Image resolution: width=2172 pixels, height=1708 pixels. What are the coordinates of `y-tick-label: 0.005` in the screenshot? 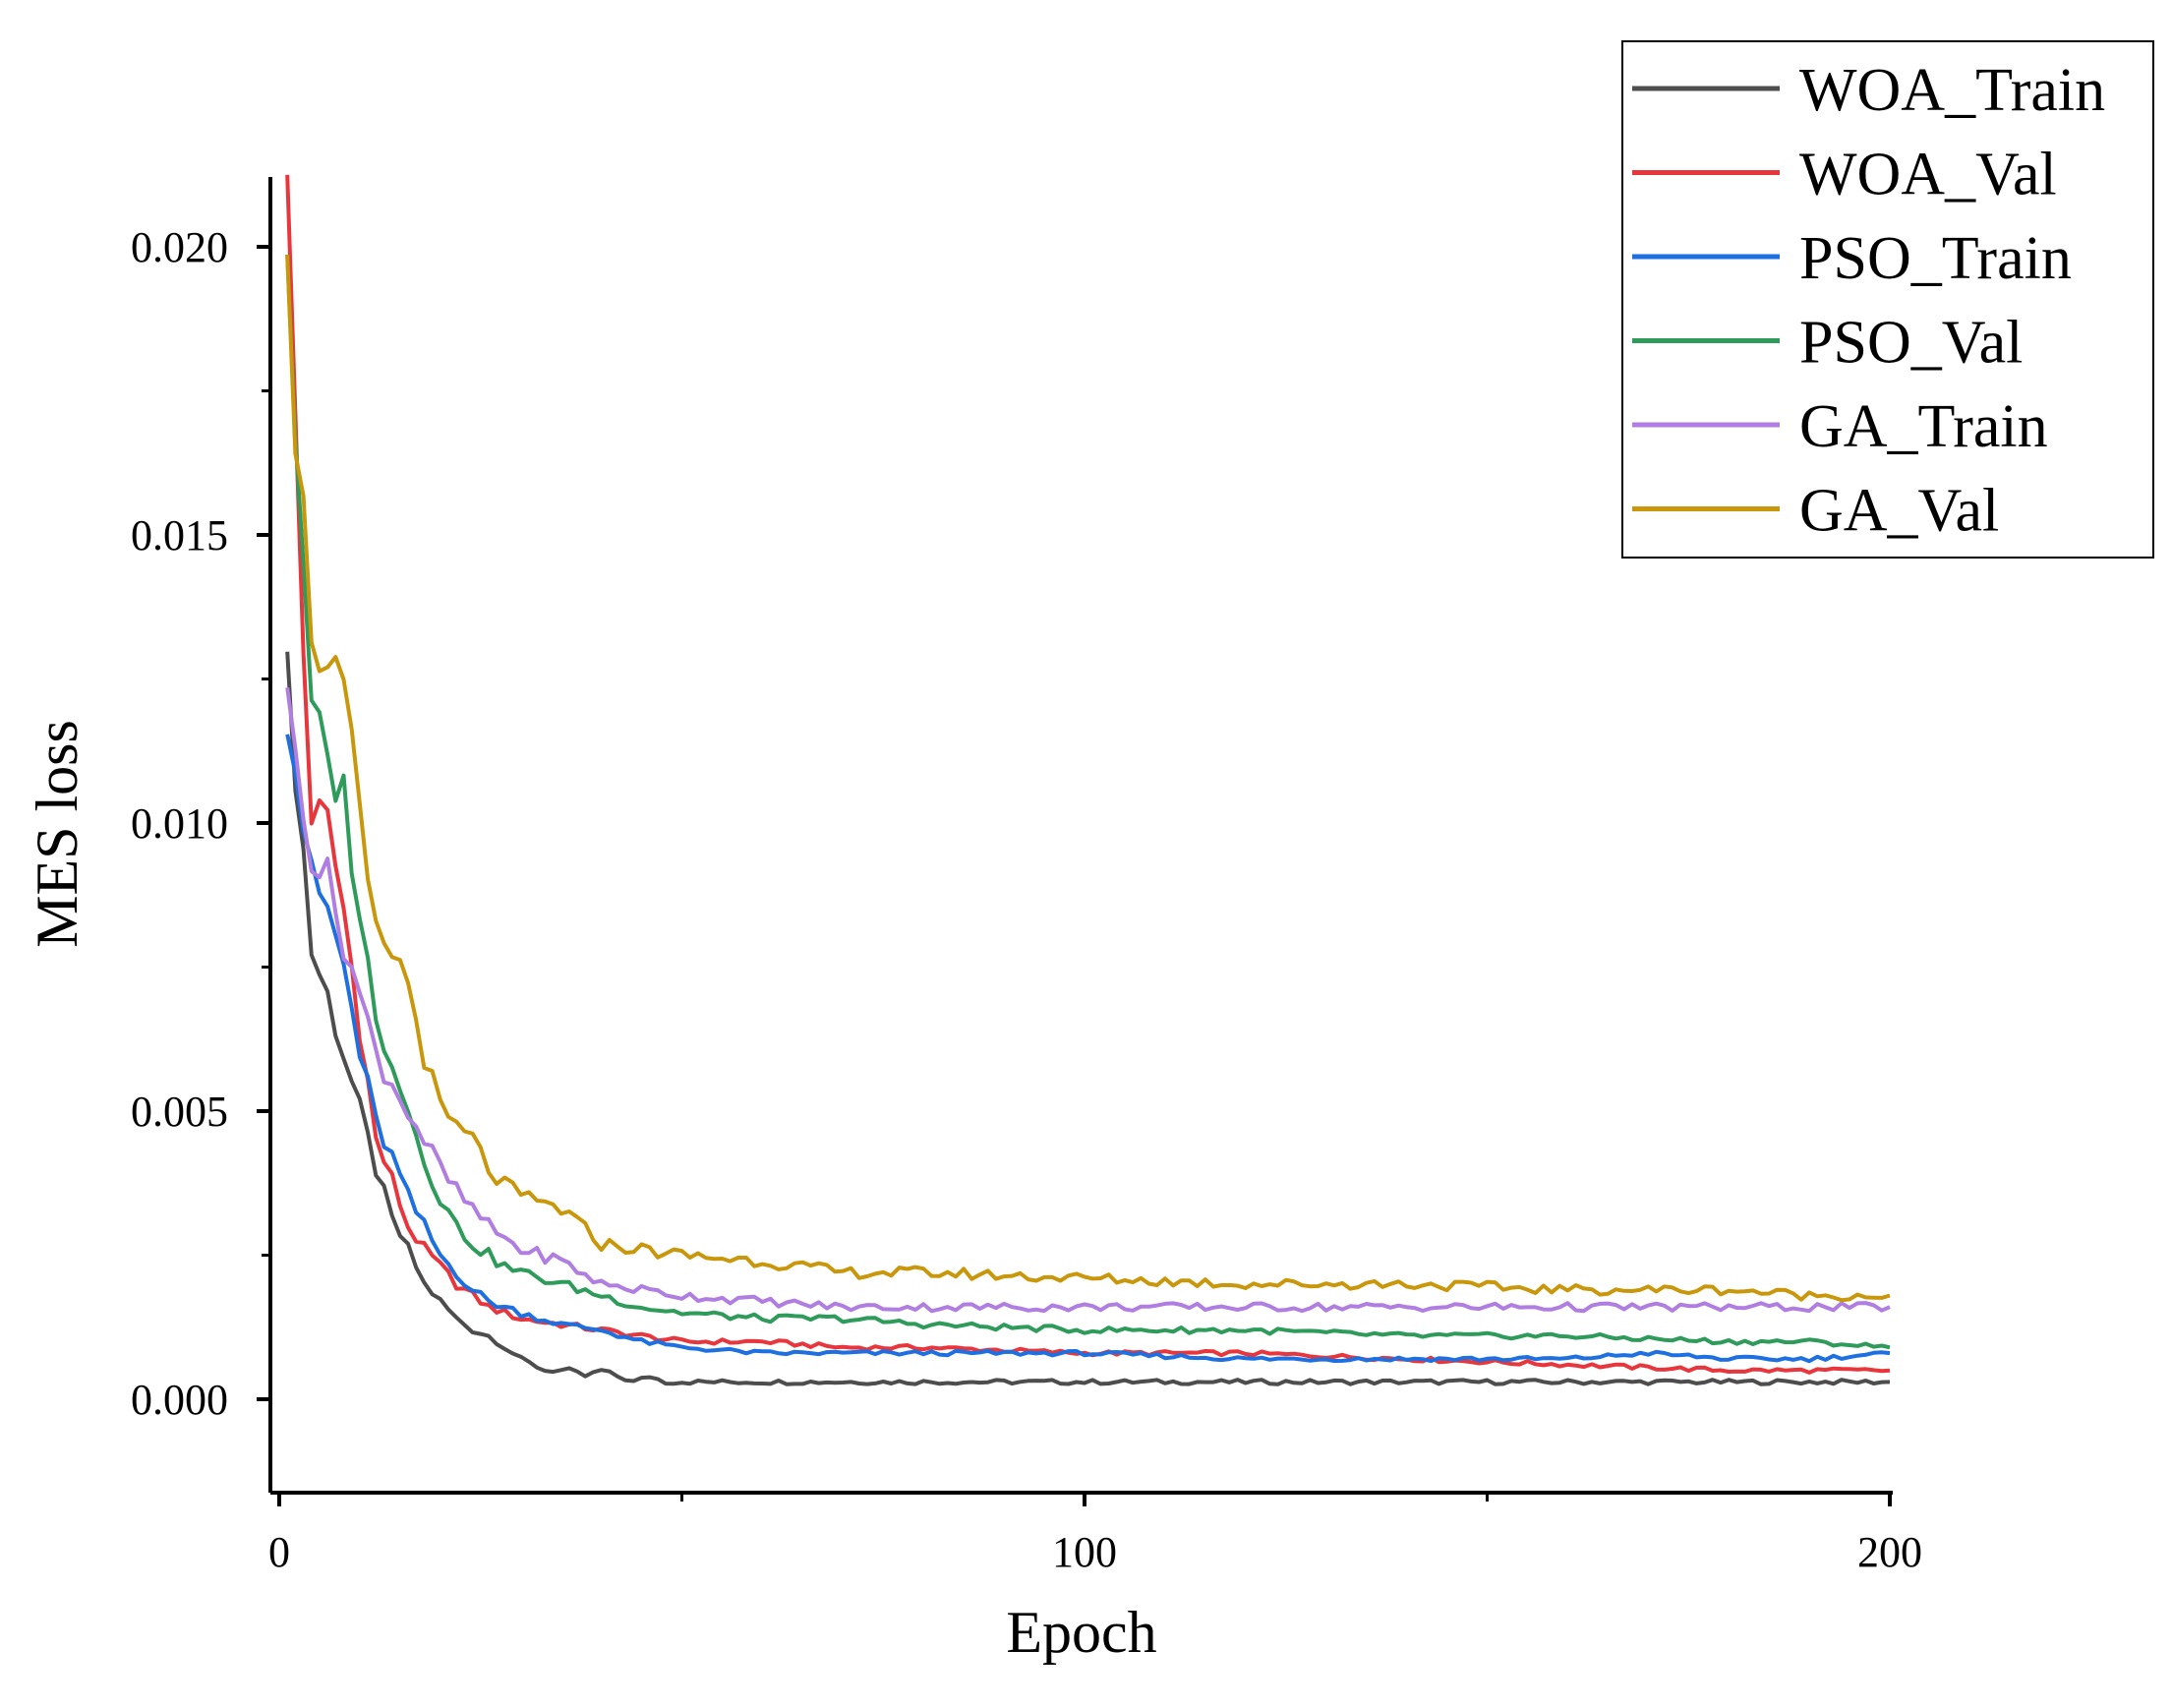 It's located at (179, 1112).